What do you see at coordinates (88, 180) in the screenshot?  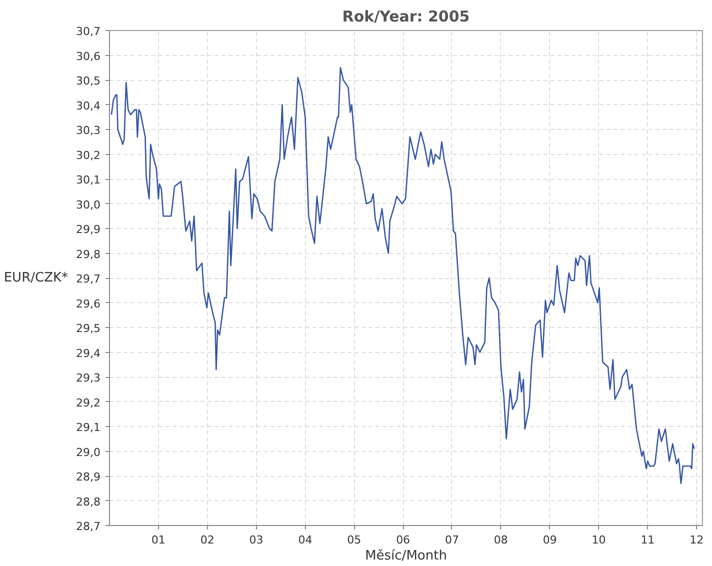 I see `y-tick-label: 30,1` at bounding box center [88, 180].